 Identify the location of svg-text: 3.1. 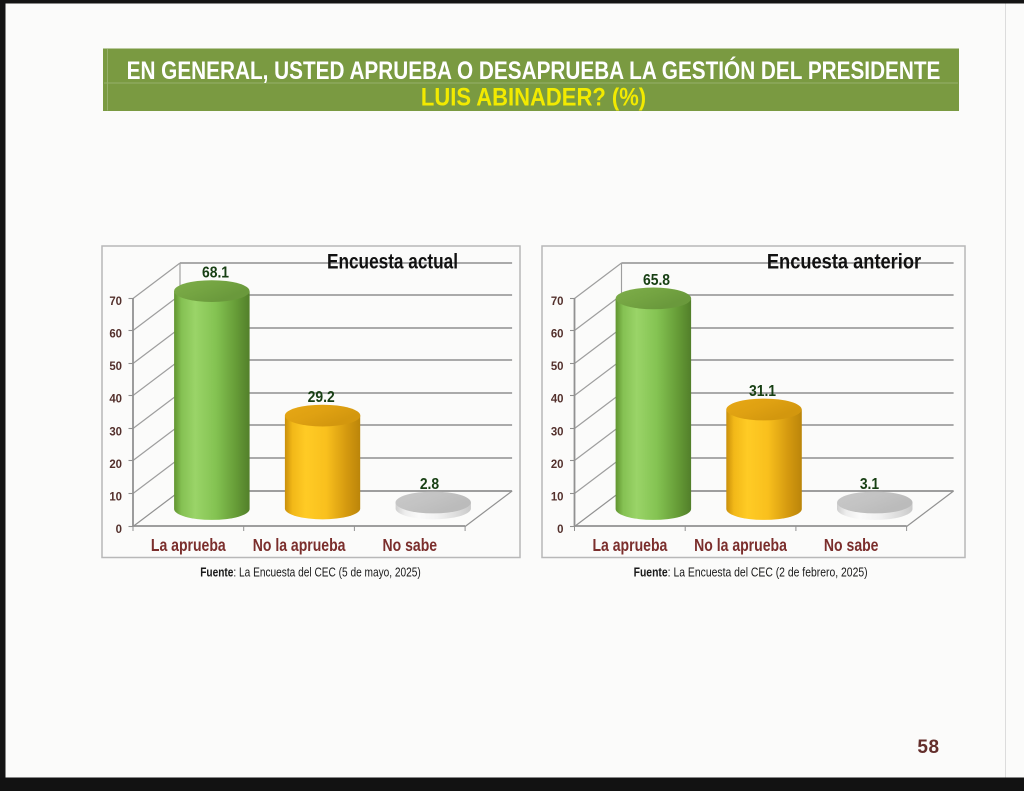
(869, 484).